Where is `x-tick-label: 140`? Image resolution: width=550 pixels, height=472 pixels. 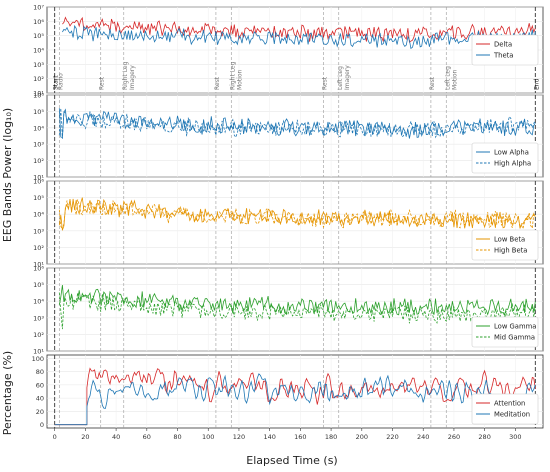
x-tick-label: 140 is located at coordinates (269, 437).